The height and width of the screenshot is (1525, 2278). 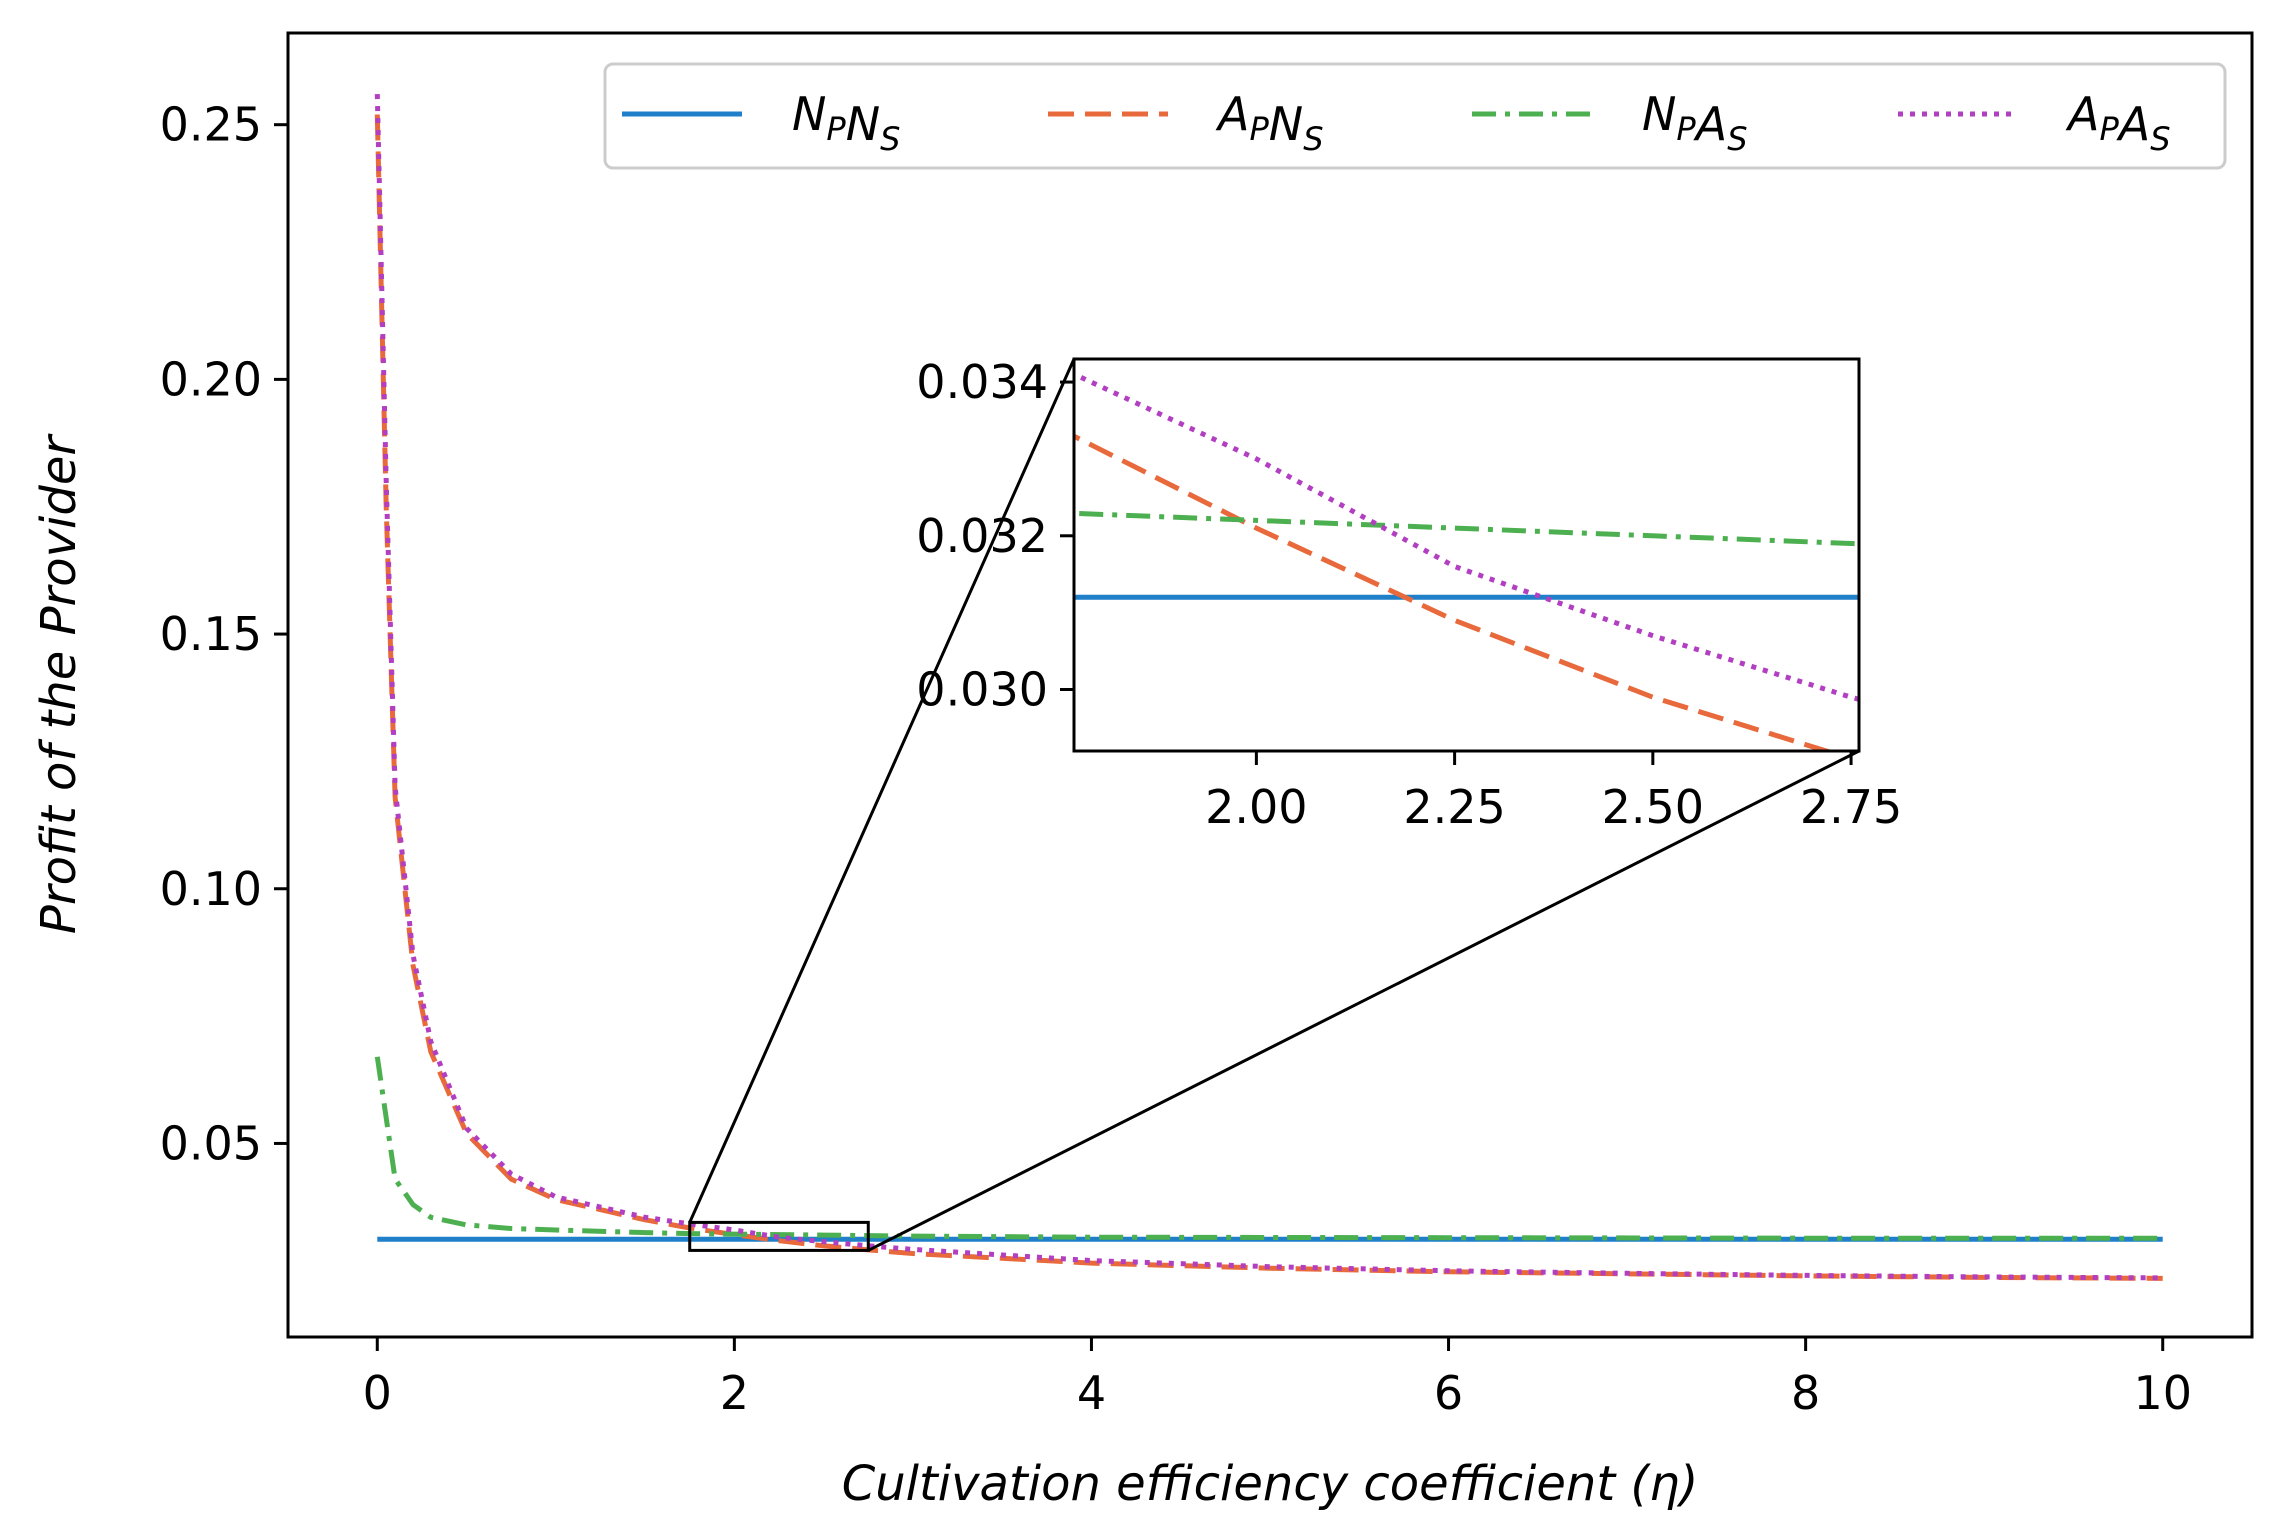 I want to click on x-tick-label: 10, so click(x=2162, y=1393).